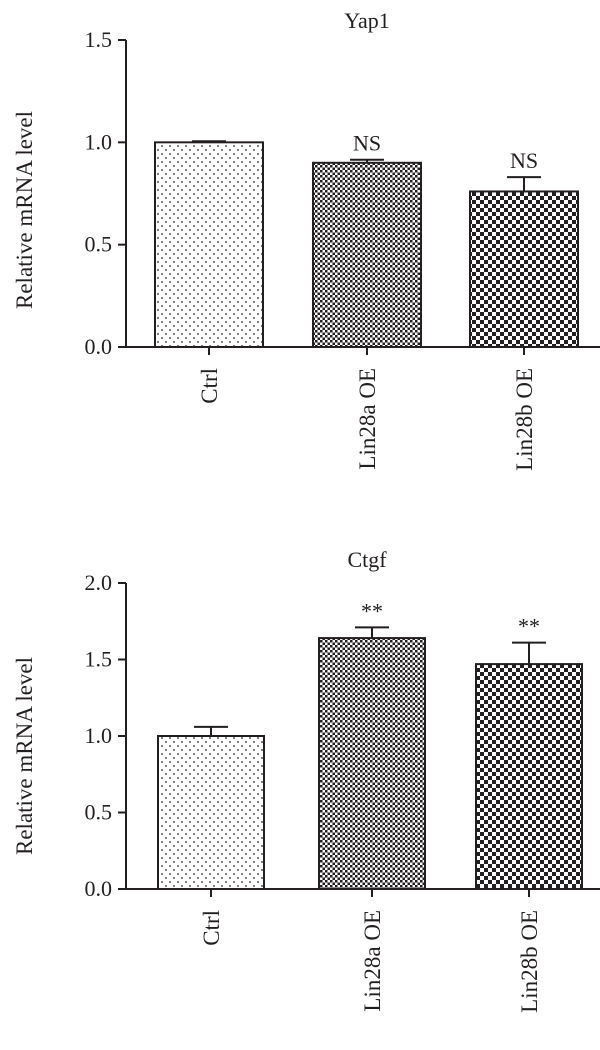 This screenshot has height=1050, width=600. I want to click on y-tick-label: 2.0, so click(99, 582).